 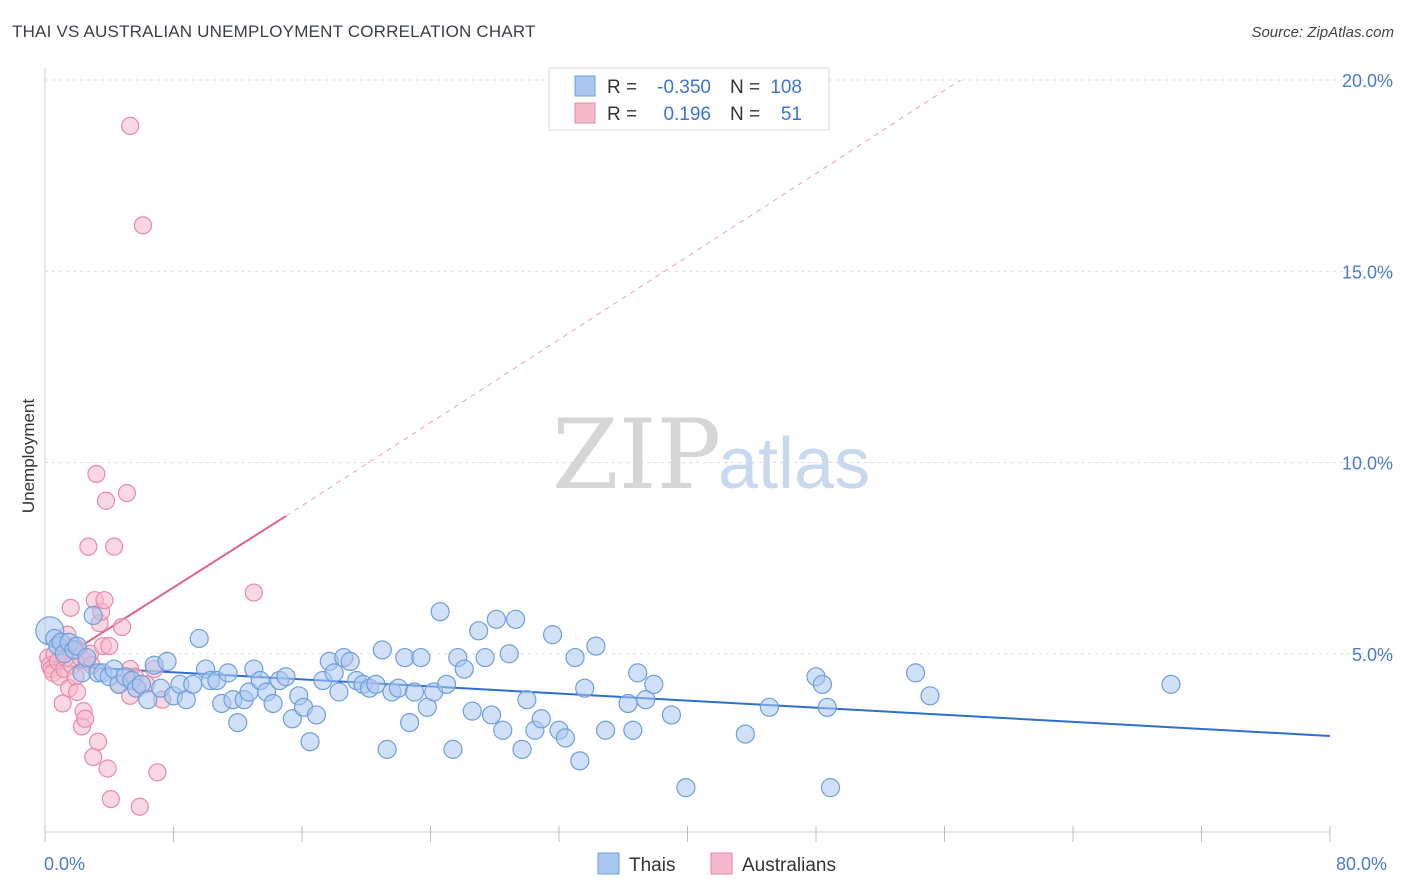 What do you see at coordinates (622, 114) in the screenshot?
I see `legend-r-label-australians: R =` at bounding box center [622, 114].